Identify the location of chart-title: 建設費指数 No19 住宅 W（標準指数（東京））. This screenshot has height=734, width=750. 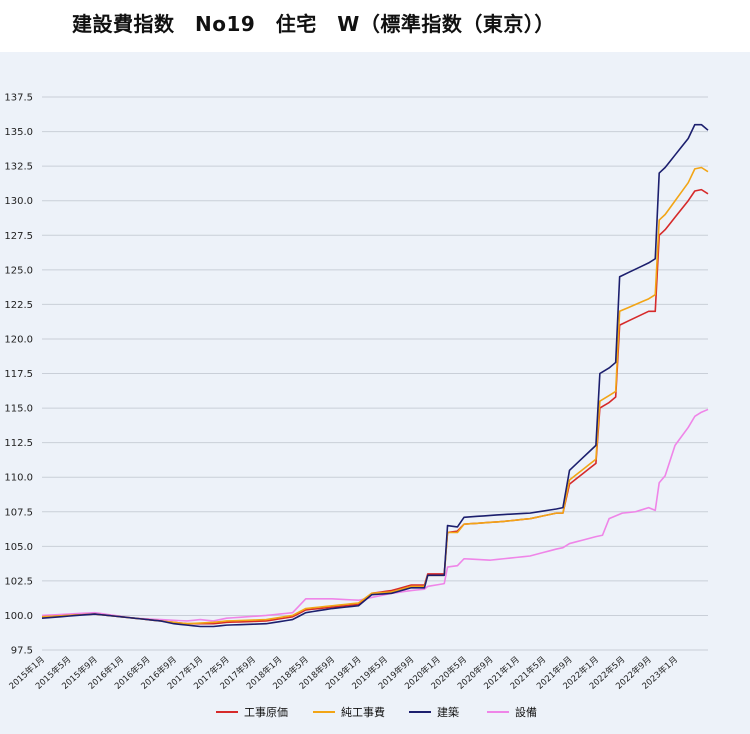
(313, 24).